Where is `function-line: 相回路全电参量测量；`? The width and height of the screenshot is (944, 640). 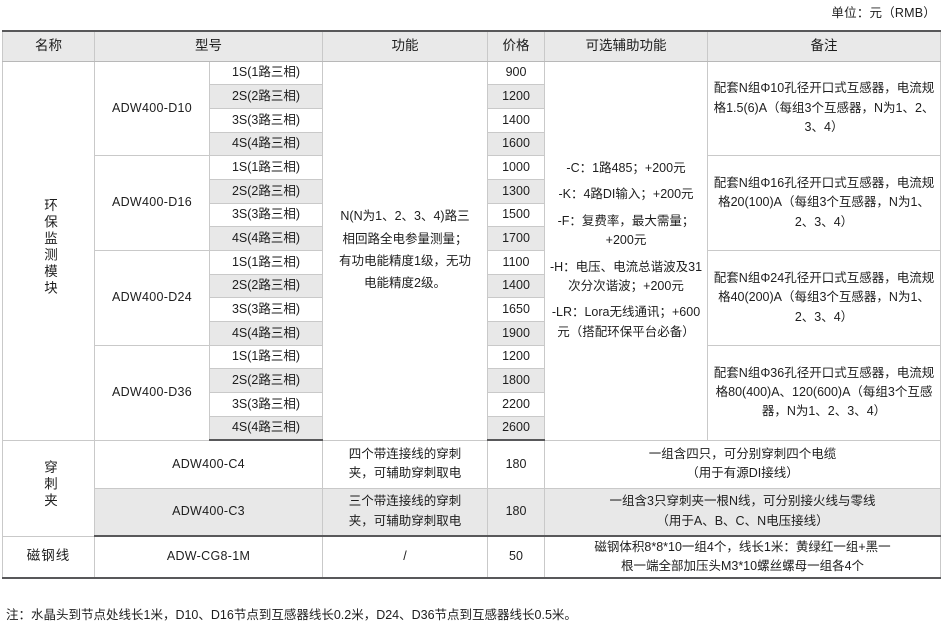 function-line: 相回路全电参量测量； is located at coordinates (405, 238).